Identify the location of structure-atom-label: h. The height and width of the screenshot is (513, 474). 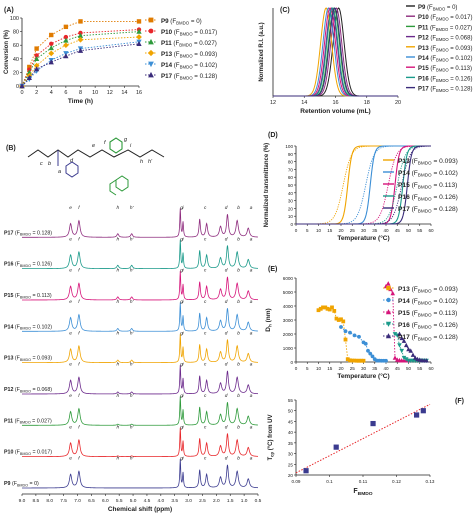
(141, 162).